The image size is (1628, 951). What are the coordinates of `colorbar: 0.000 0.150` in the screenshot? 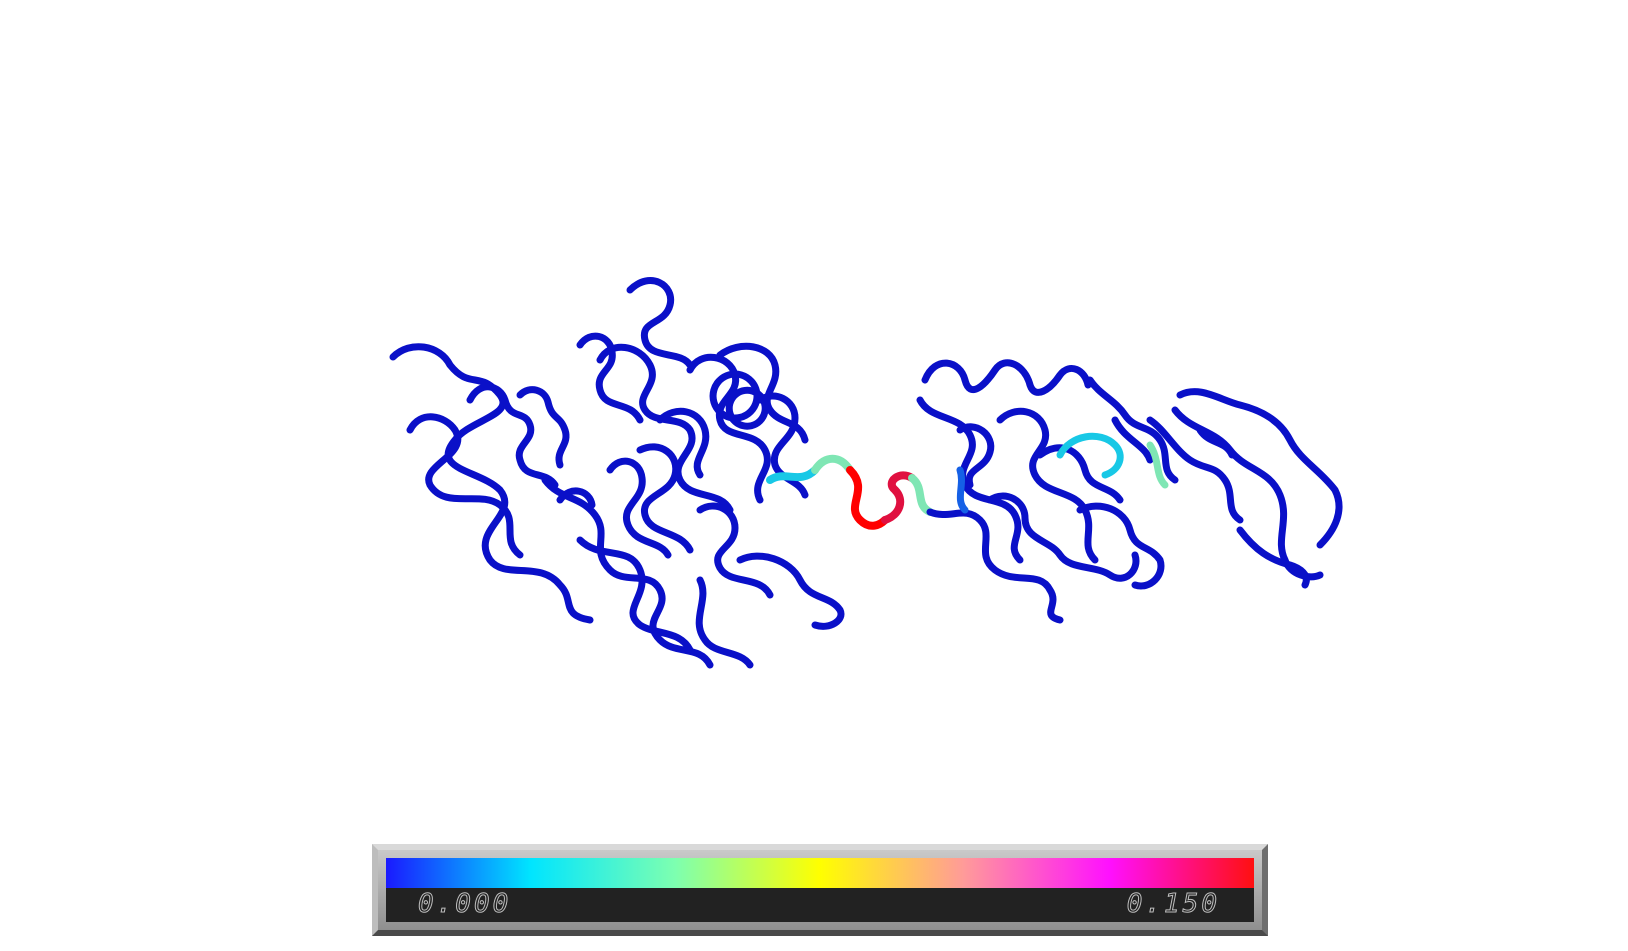 It's located at (820, 890).